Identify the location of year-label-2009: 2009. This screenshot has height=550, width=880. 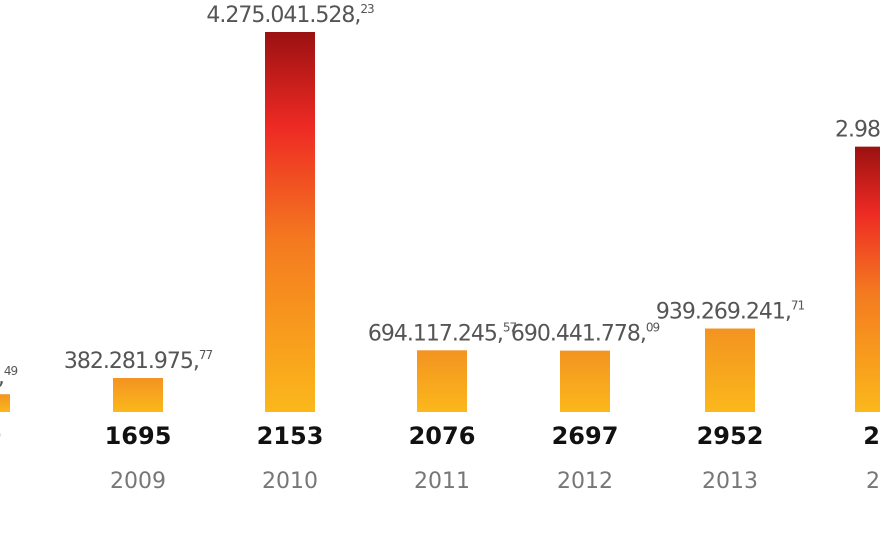
(138, 481).